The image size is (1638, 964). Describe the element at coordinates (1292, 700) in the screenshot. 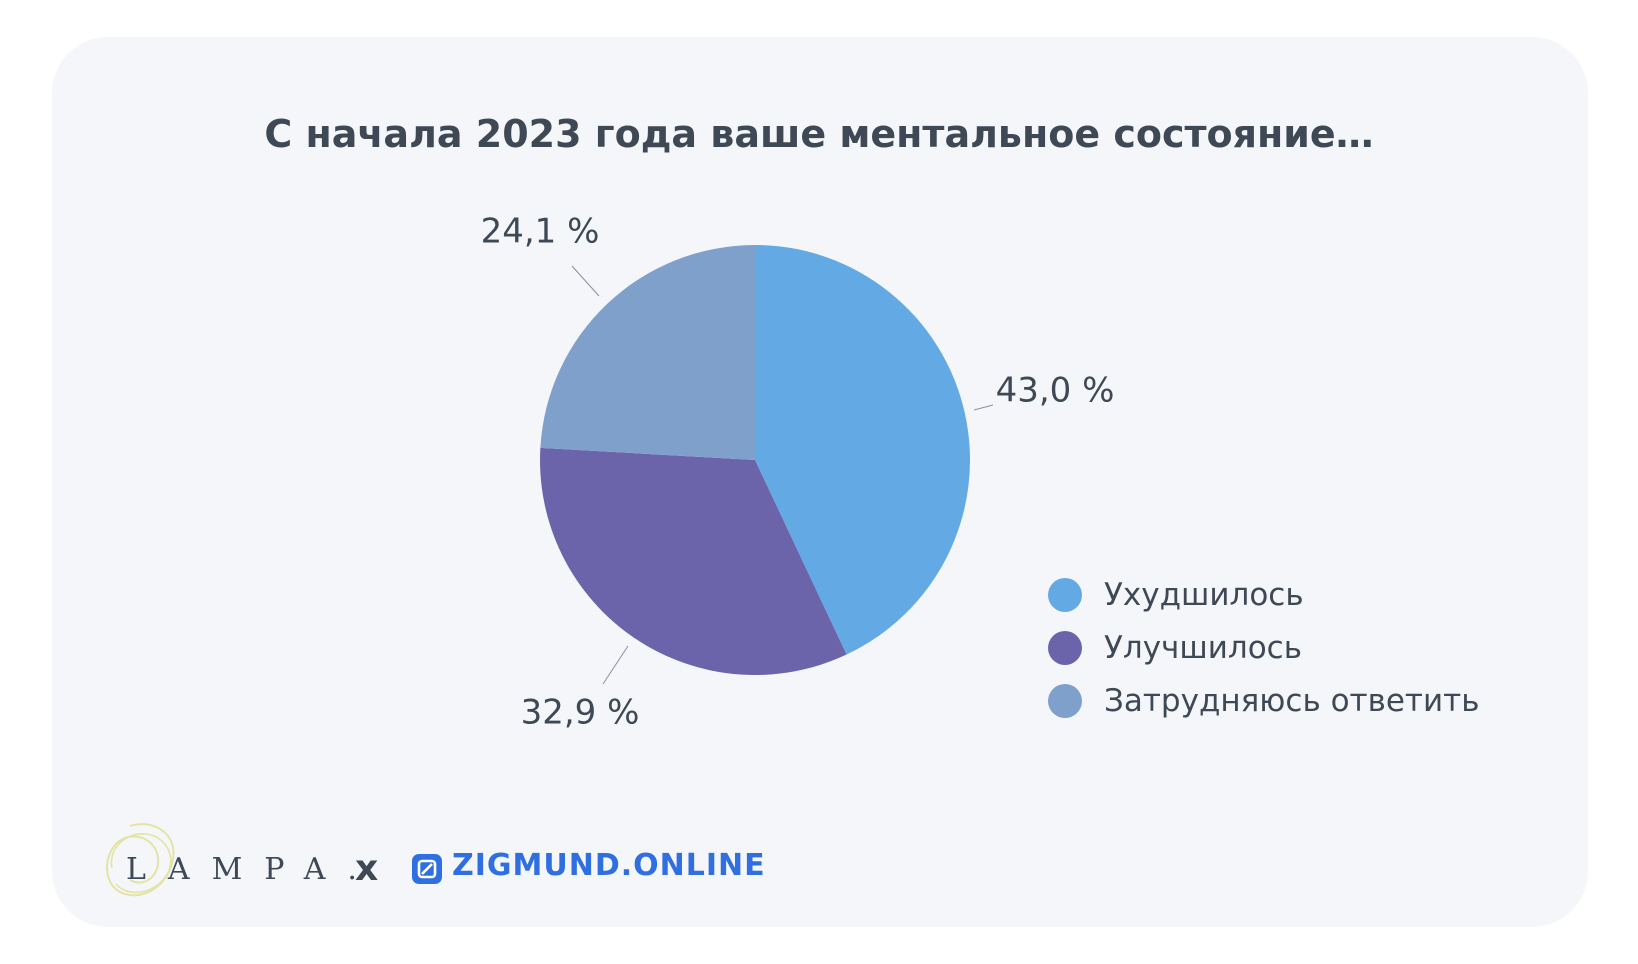

I see `legend-label: Затрудняюсь ответить` at that location.